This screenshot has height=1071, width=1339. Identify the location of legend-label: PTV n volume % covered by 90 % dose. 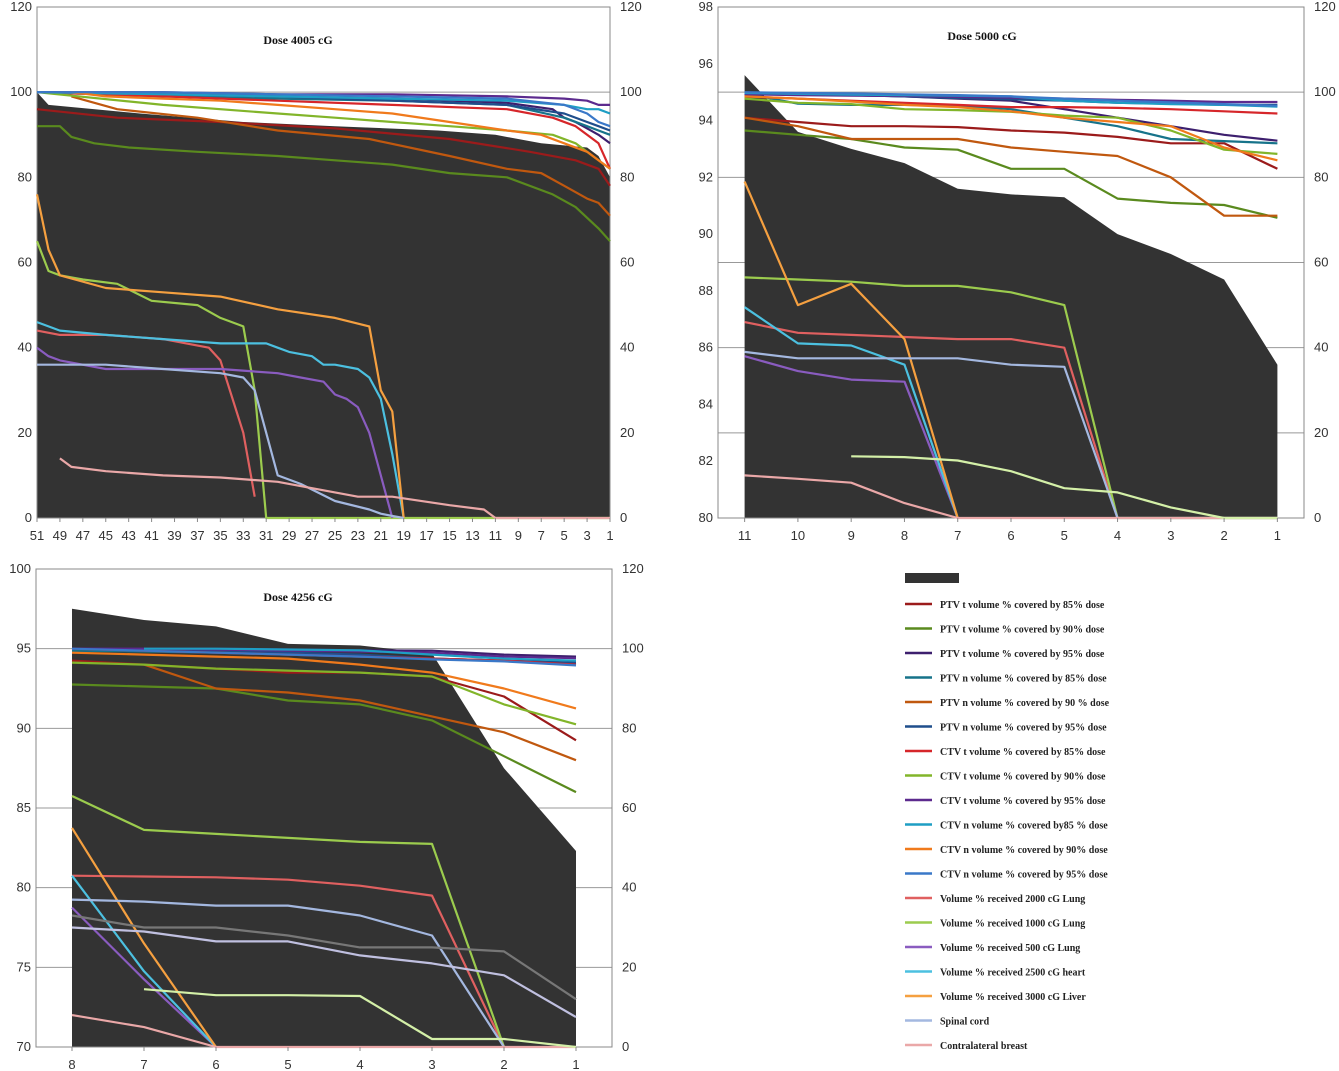
(1025, 703).